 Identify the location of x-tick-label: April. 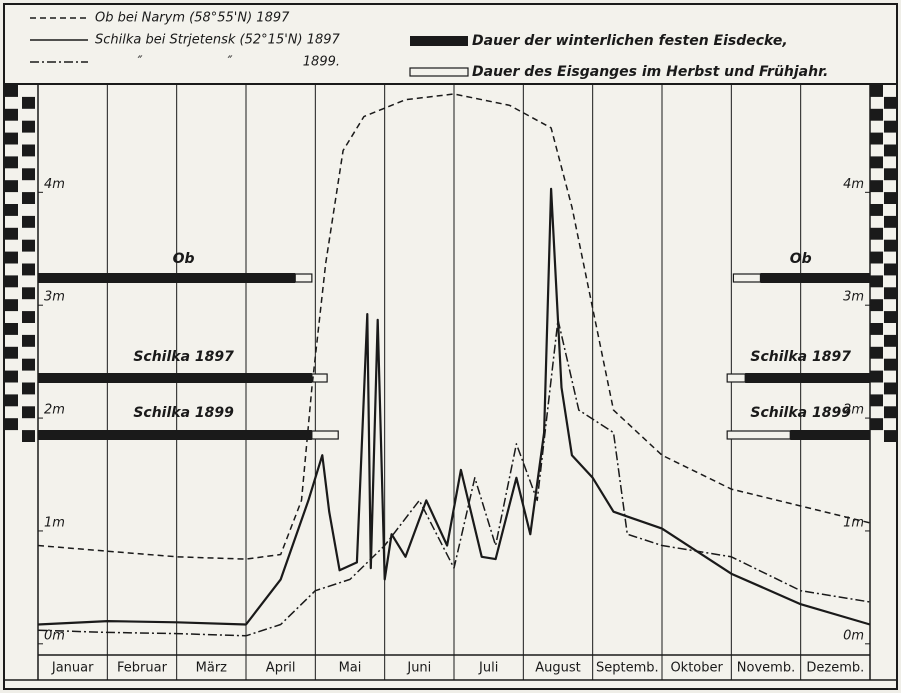
(281, 668).